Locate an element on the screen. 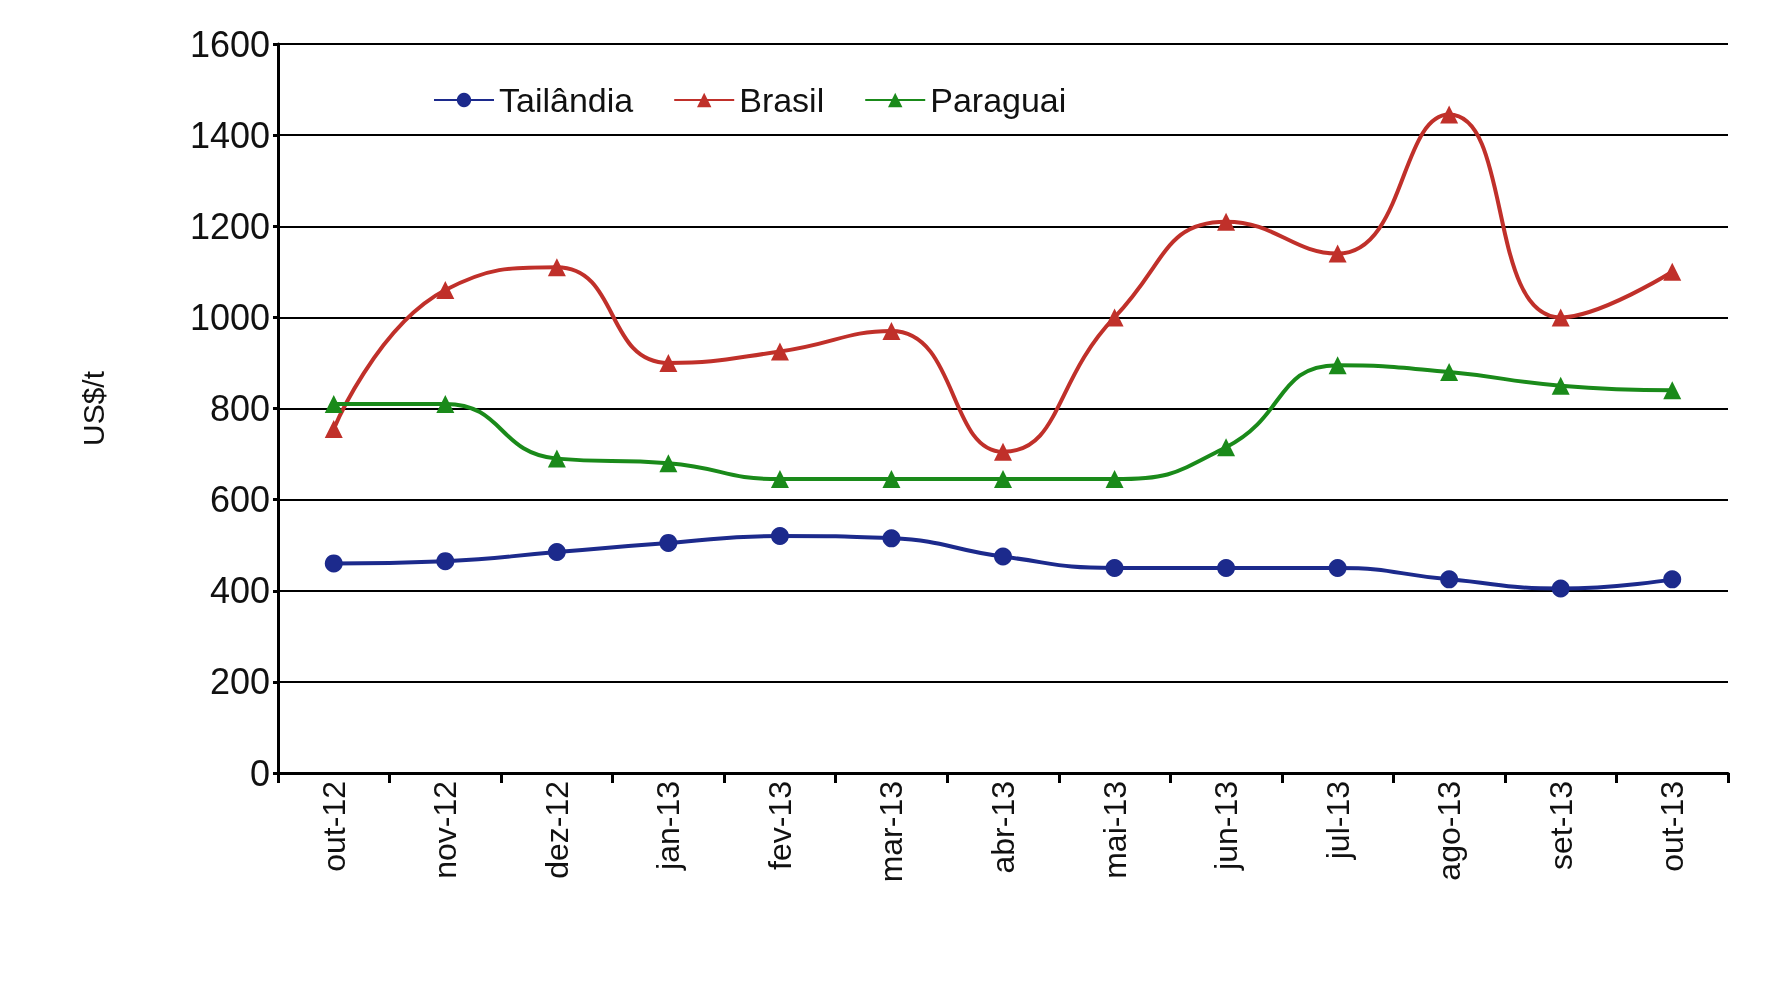 The width and height of the screenshot is (1771, 985). y-tick-label: 800 is located at coordinates (239, 408).